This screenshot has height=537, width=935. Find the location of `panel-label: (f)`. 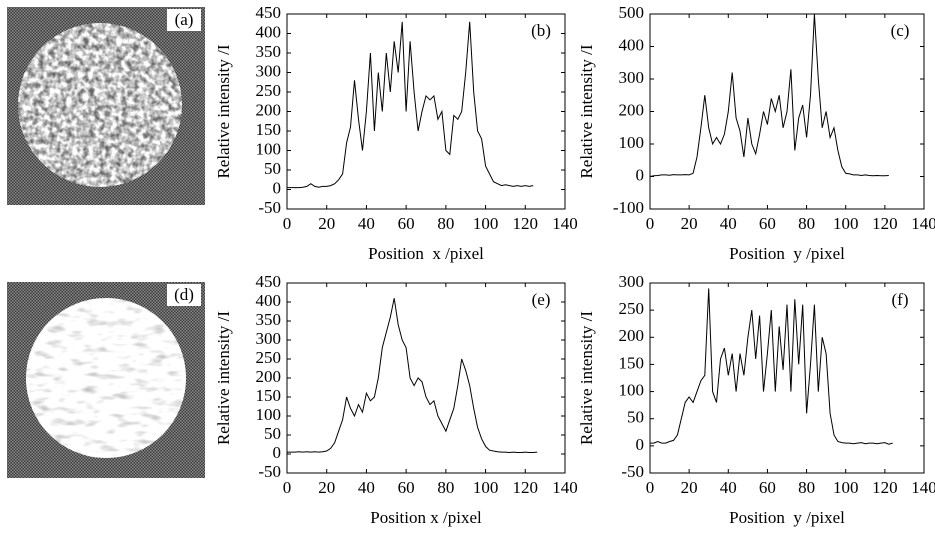

panel-label: (f) is located at coordinates (900, 299).